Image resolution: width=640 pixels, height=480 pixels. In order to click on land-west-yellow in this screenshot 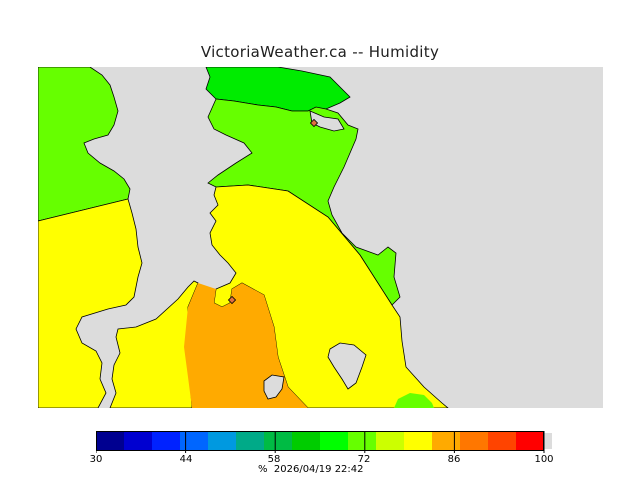, I will do `click(90, 303)`.